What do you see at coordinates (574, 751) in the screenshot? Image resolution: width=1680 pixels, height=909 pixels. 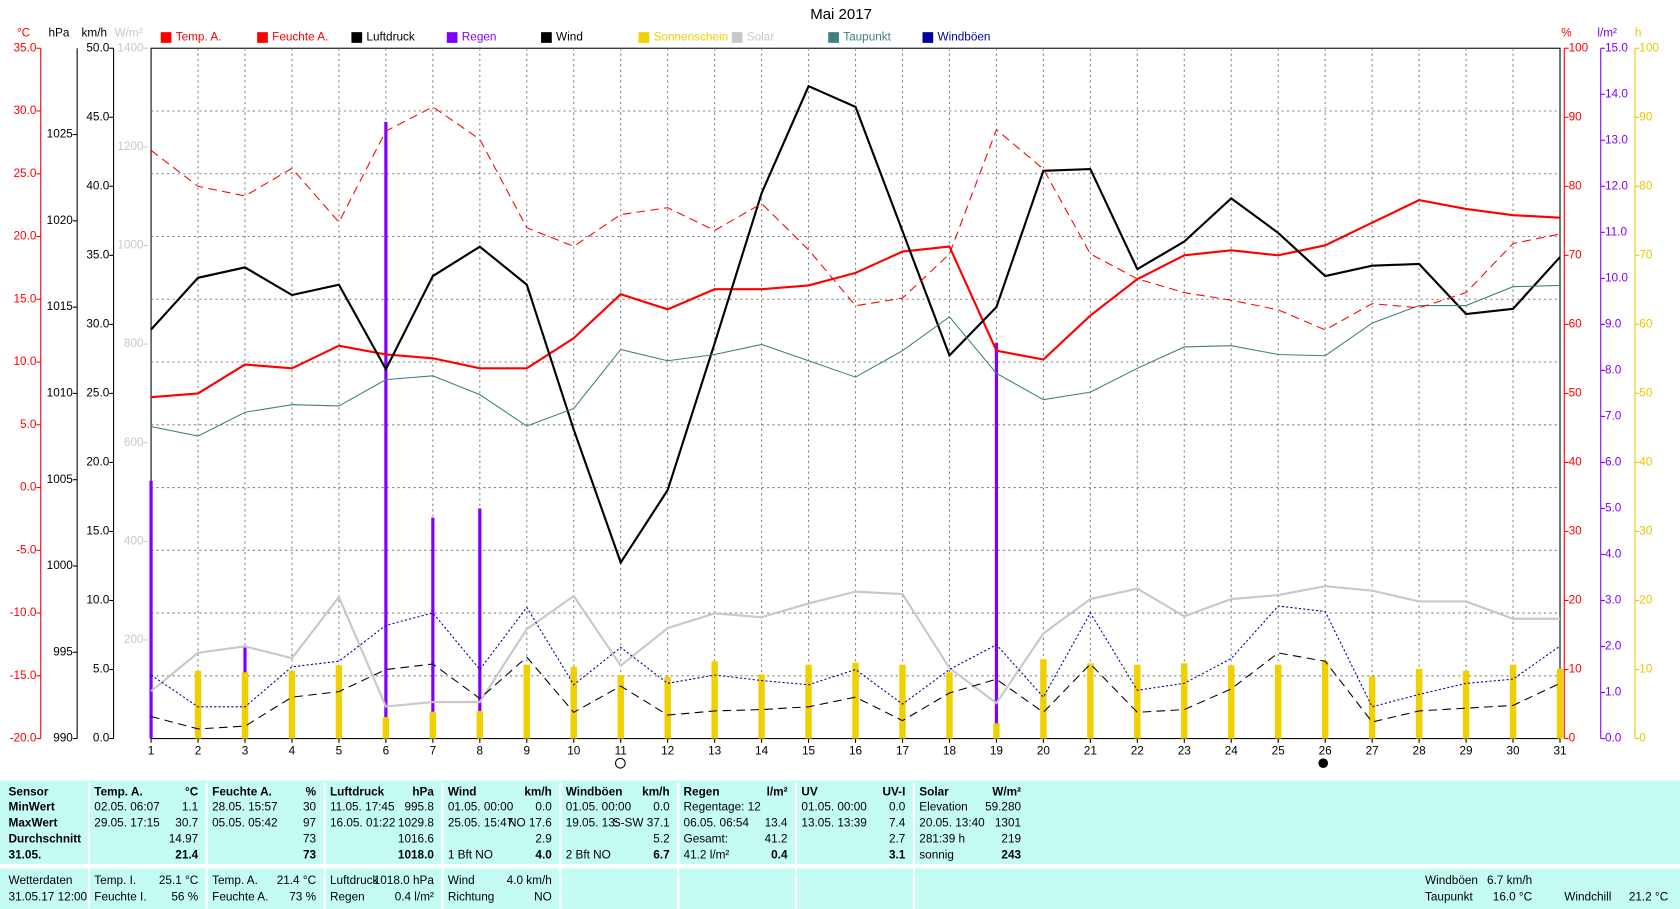 I see `x-tick-label: 10` at bounding box center [574, 751].